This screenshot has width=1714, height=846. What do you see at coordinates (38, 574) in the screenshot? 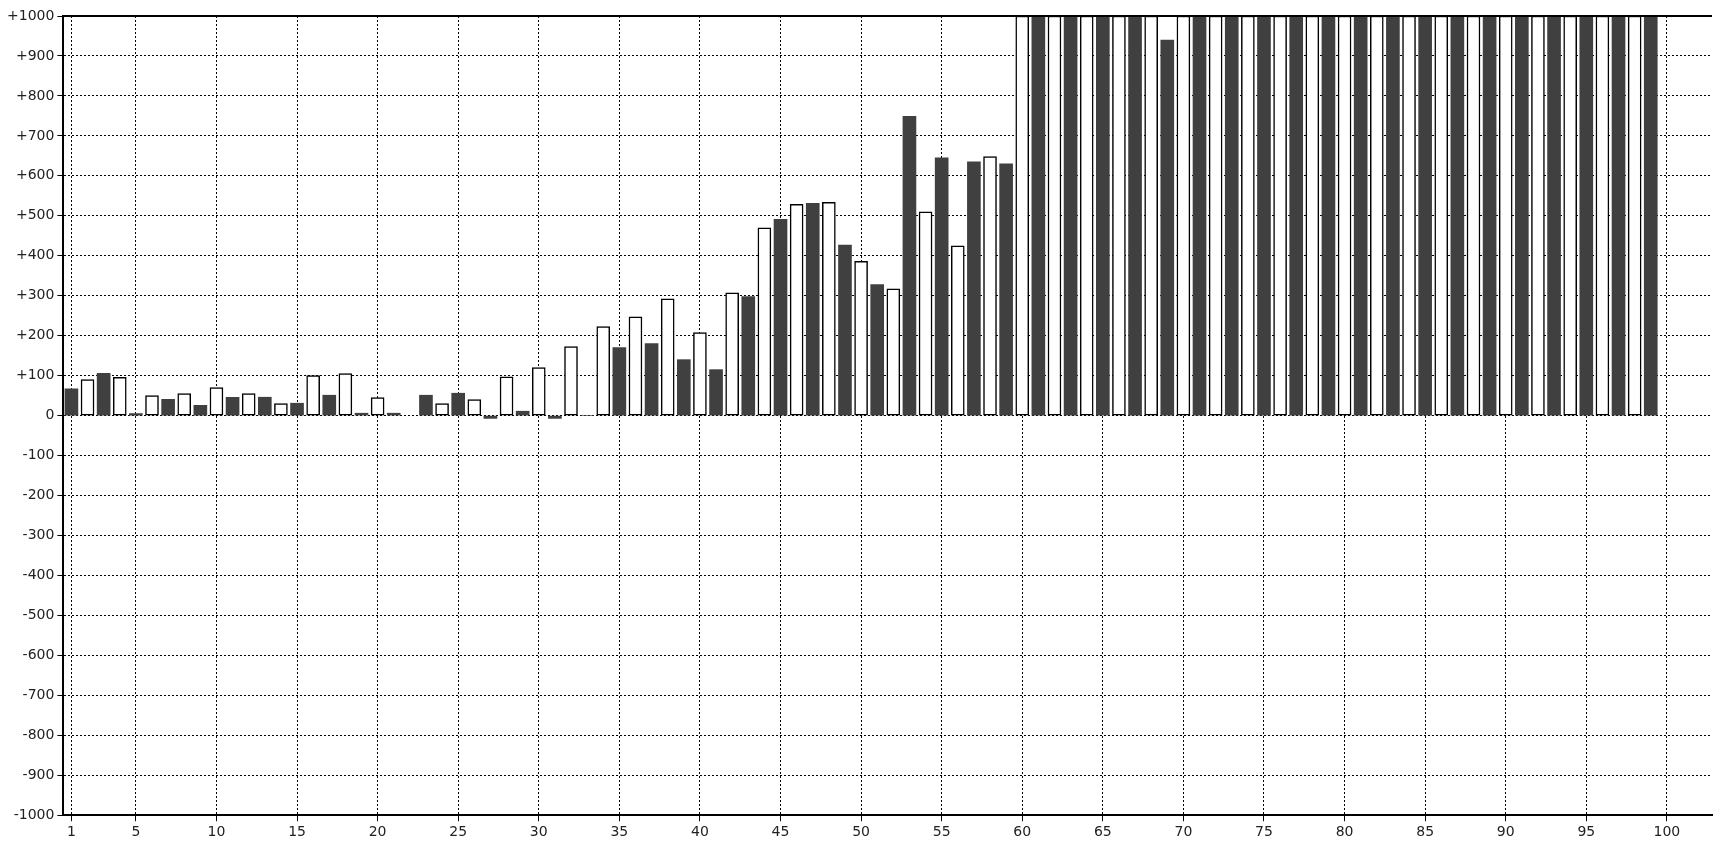
I see `y-tick-label: -400` at bounding box center [38, 574].